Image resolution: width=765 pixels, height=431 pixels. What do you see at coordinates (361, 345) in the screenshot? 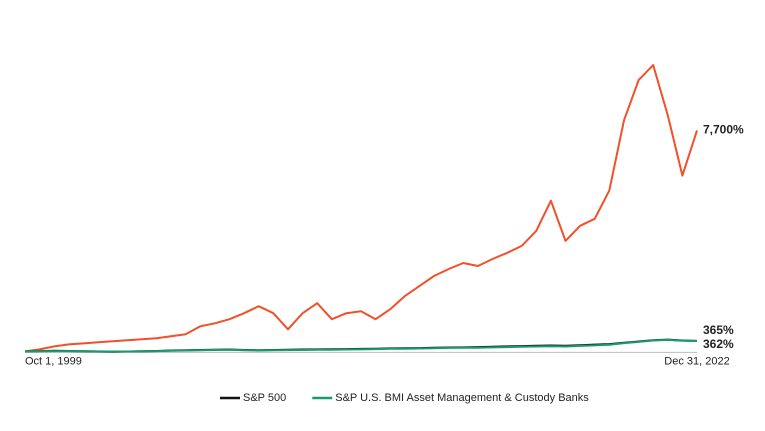
I see `series-line` at bounding box center [361, 345].